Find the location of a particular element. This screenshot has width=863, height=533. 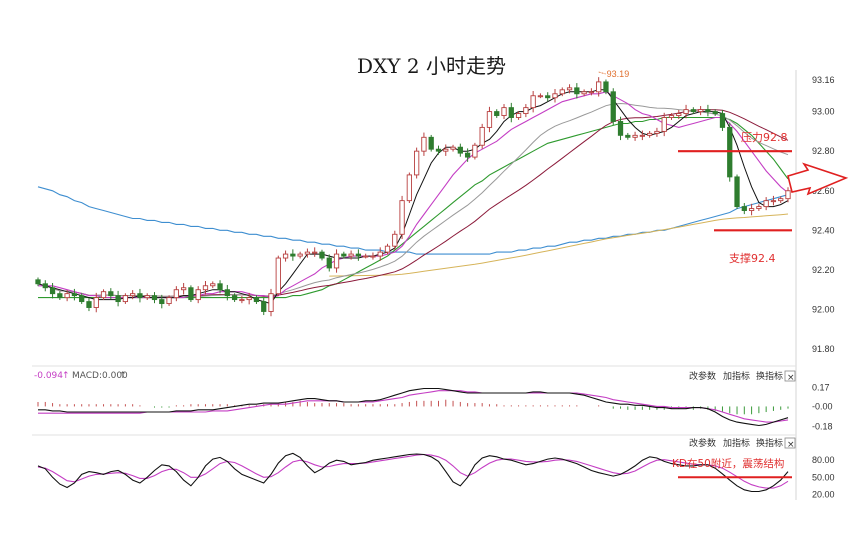

add-indicator-button: 加指标 is located at coordinates (736, 376).